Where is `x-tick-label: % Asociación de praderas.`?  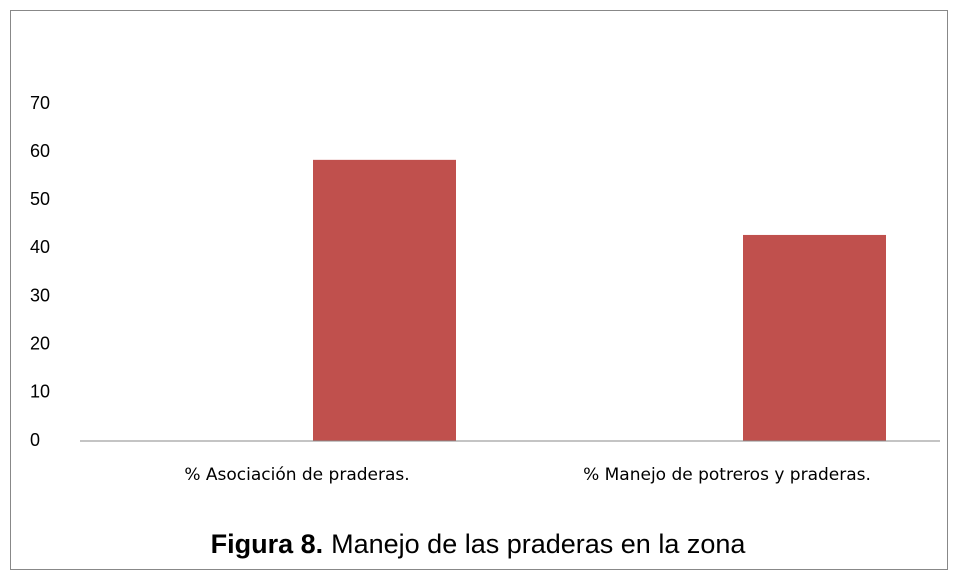 x-tick-label: % Asociación de praderas. is located at coordinates (296, 475).